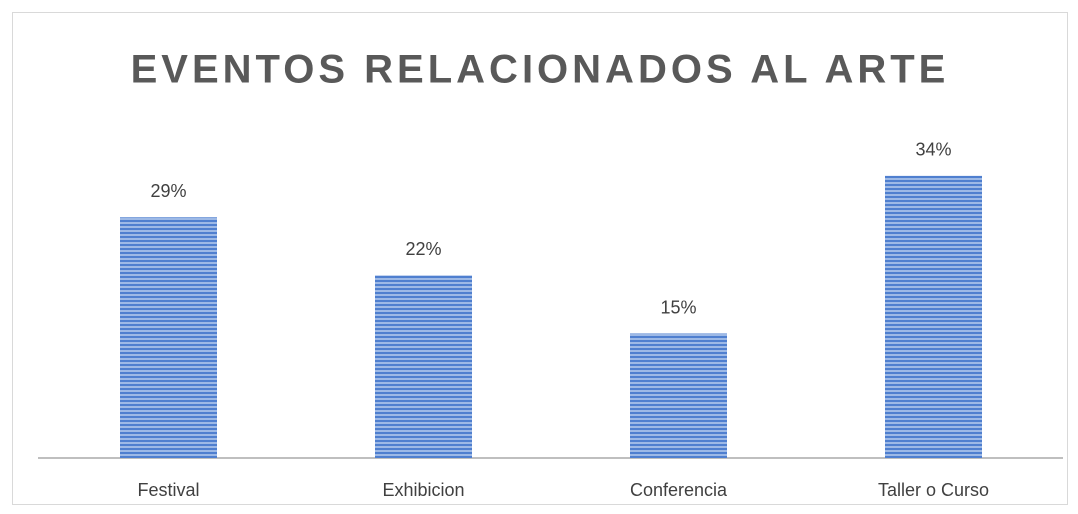 This screenshot has height=514, width=1078. Describe the element at coordinates (168, 191) in the screenshot. I see `data-label: 29%` at that location.